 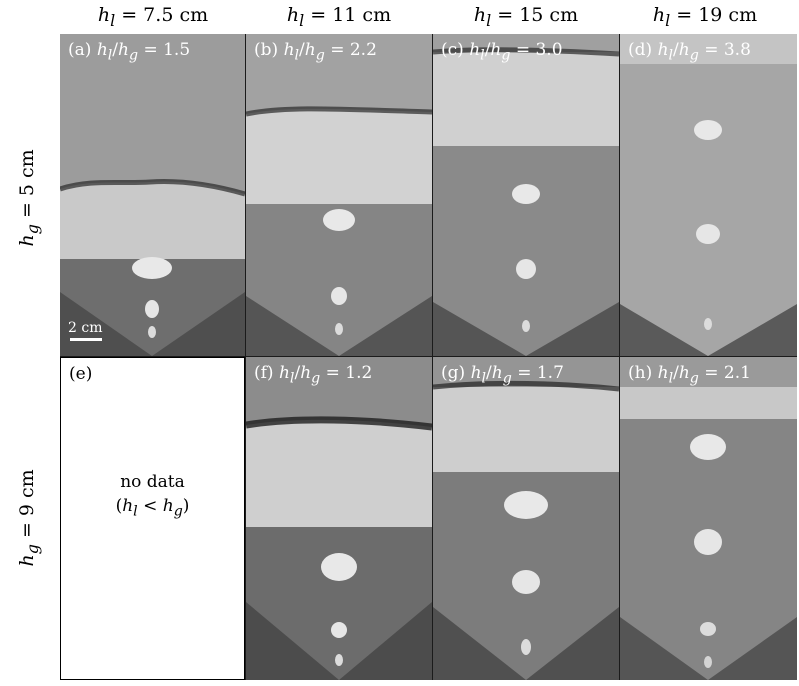 I want to click on panel-e: (e) no data (hl < hg), so click(x=152, y=518).